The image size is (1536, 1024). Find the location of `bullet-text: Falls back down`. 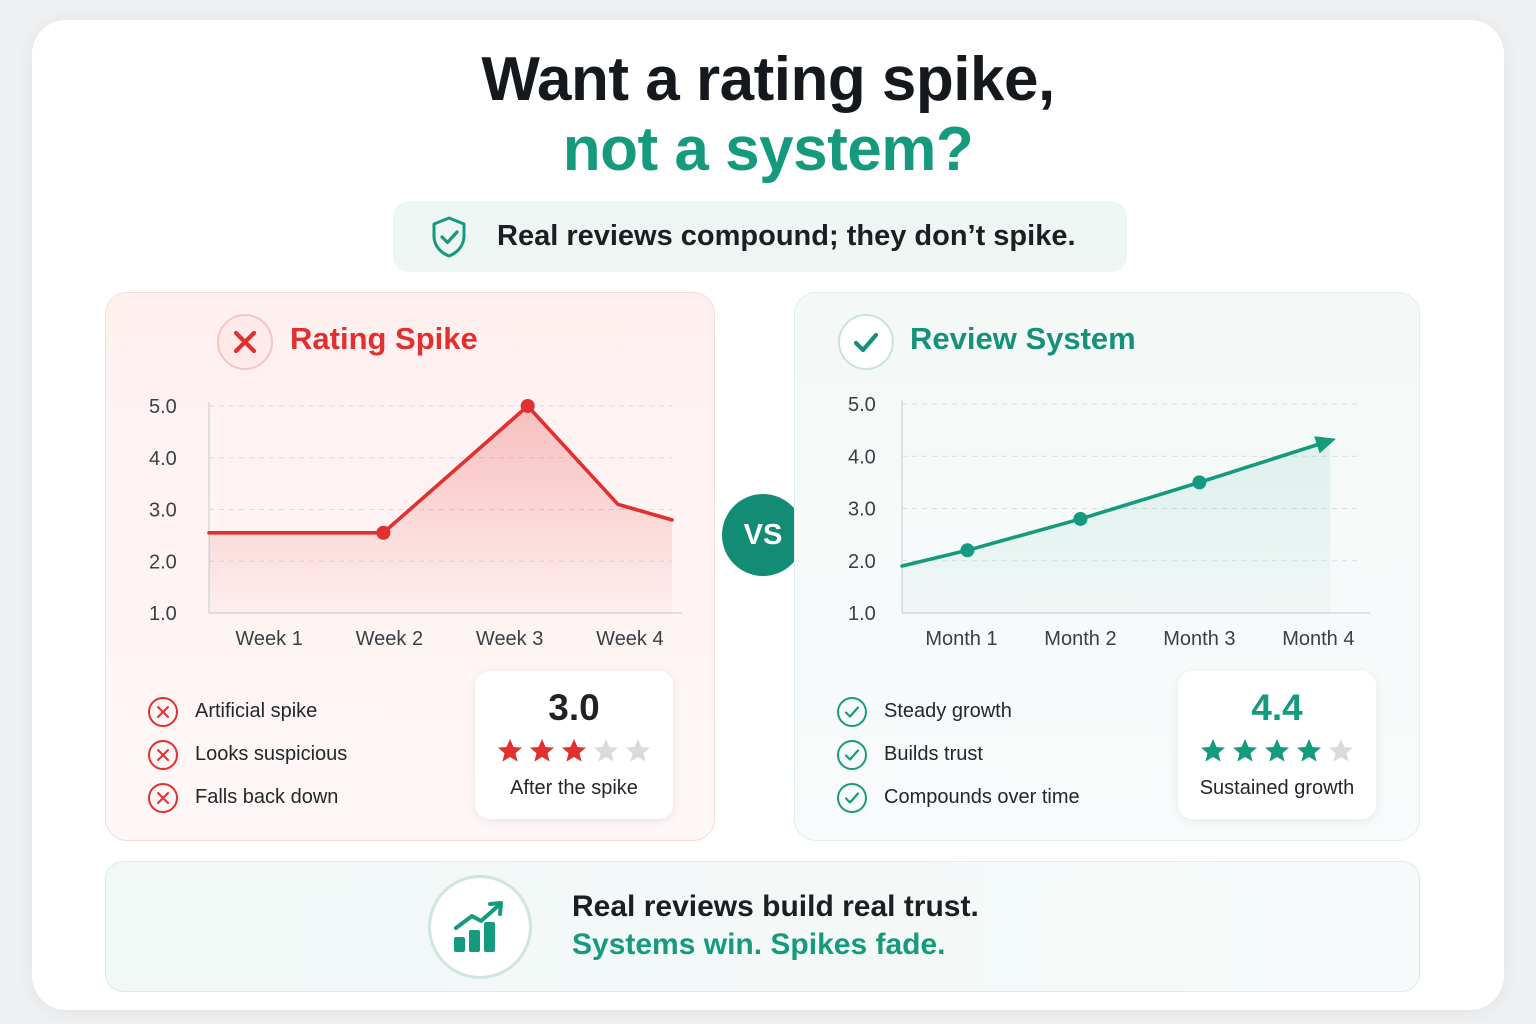

bullet-text: Falls back down is located at coordinates (267, 797).